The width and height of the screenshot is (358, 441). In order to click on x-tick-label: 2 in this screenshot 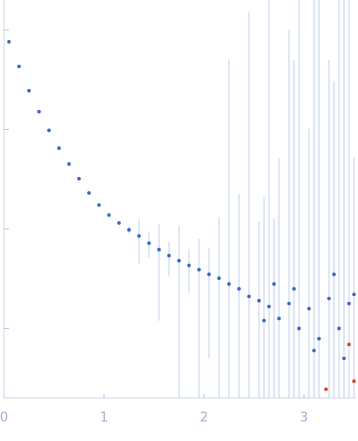, I will do `click(204, 418)`.